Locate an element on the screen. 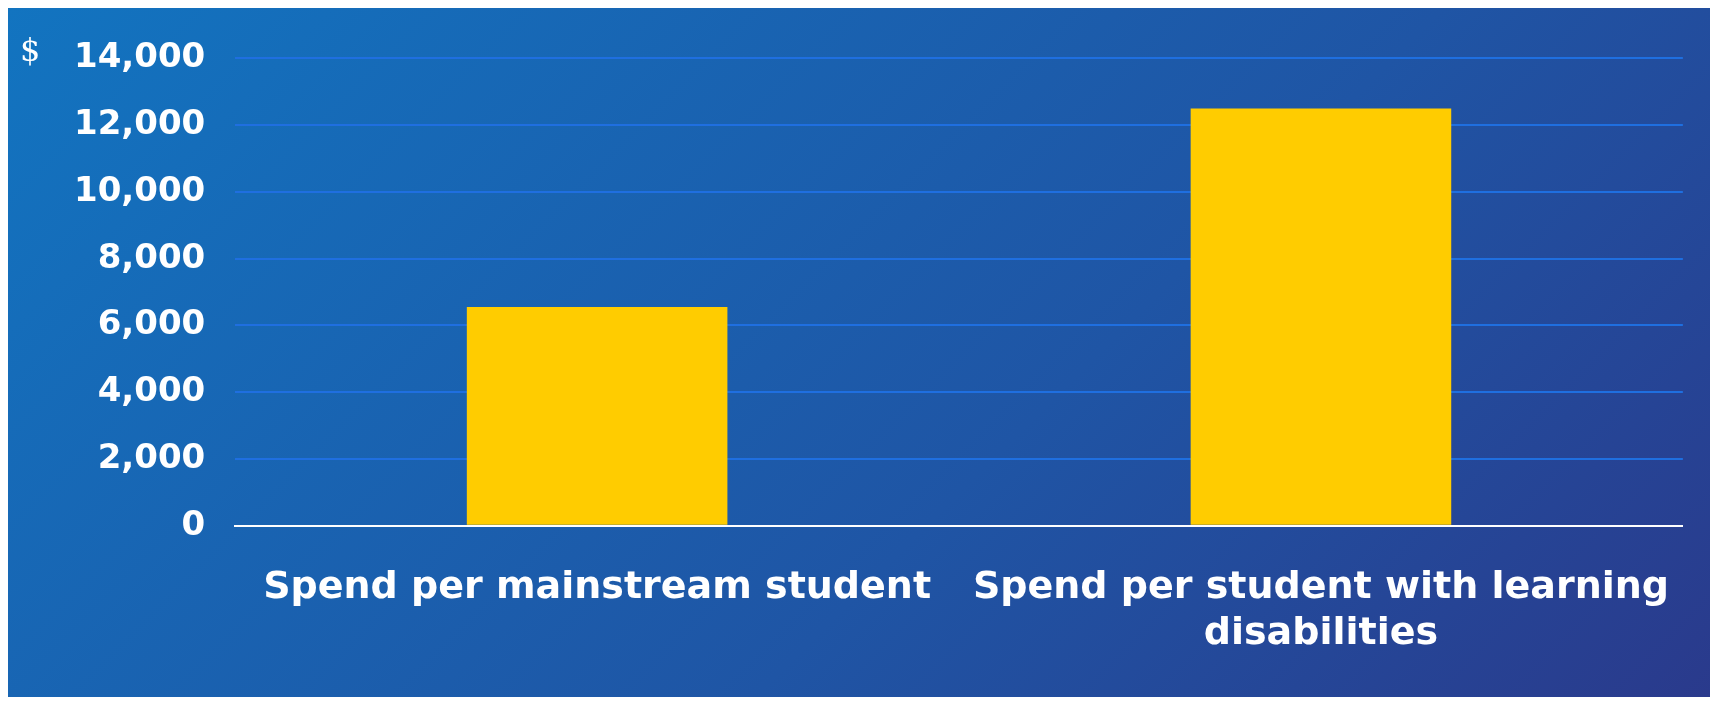 The image size is (1718, 705). x-tick-label: Spend per student with learning disabilities is located at coordinates (1320, 608).